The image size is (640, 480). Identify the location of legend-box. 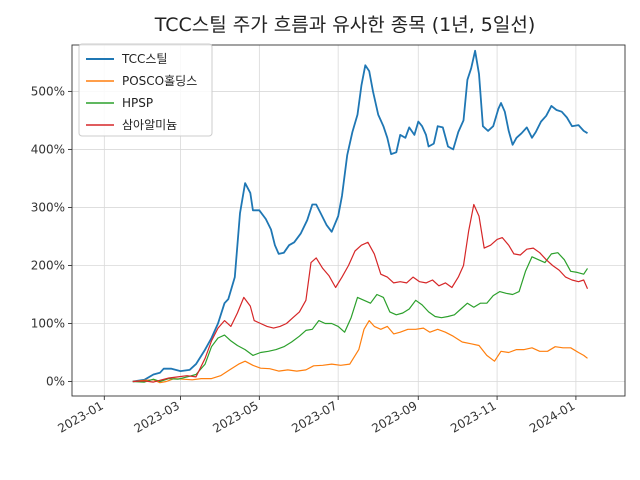
(145, 90).